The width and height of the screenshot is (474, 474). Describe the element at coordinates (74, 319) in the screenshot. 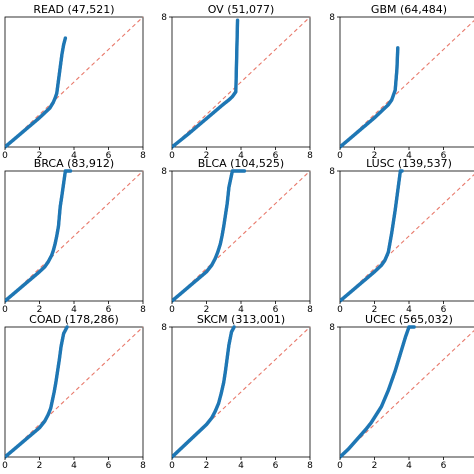

I see `panel-title: COAD (178,286)` at that location.